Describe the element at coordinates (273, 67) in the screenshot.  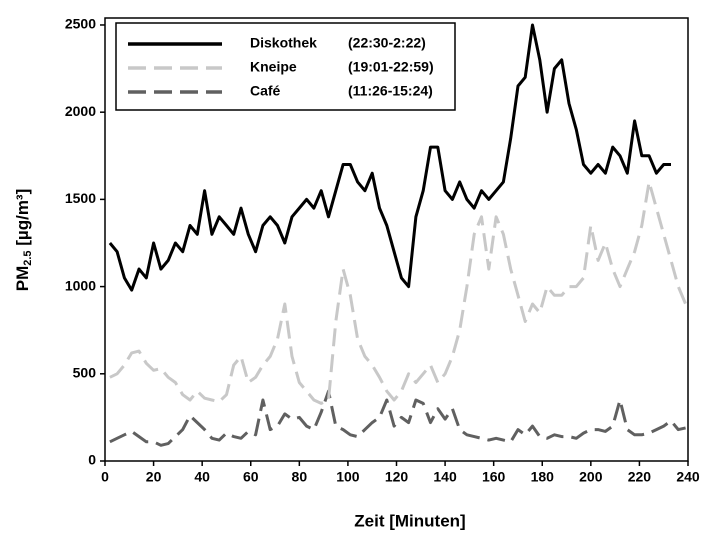
I see `legend-name: Kneipe` at that location.